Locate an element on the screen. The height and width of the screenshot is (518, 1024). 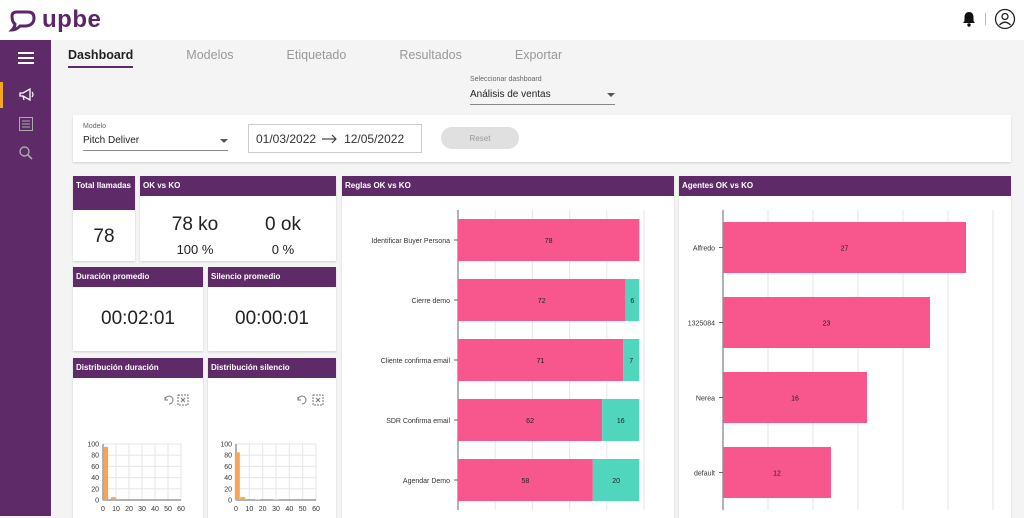
date-from: 01/03/2022 is located at coordinates (286, 138).